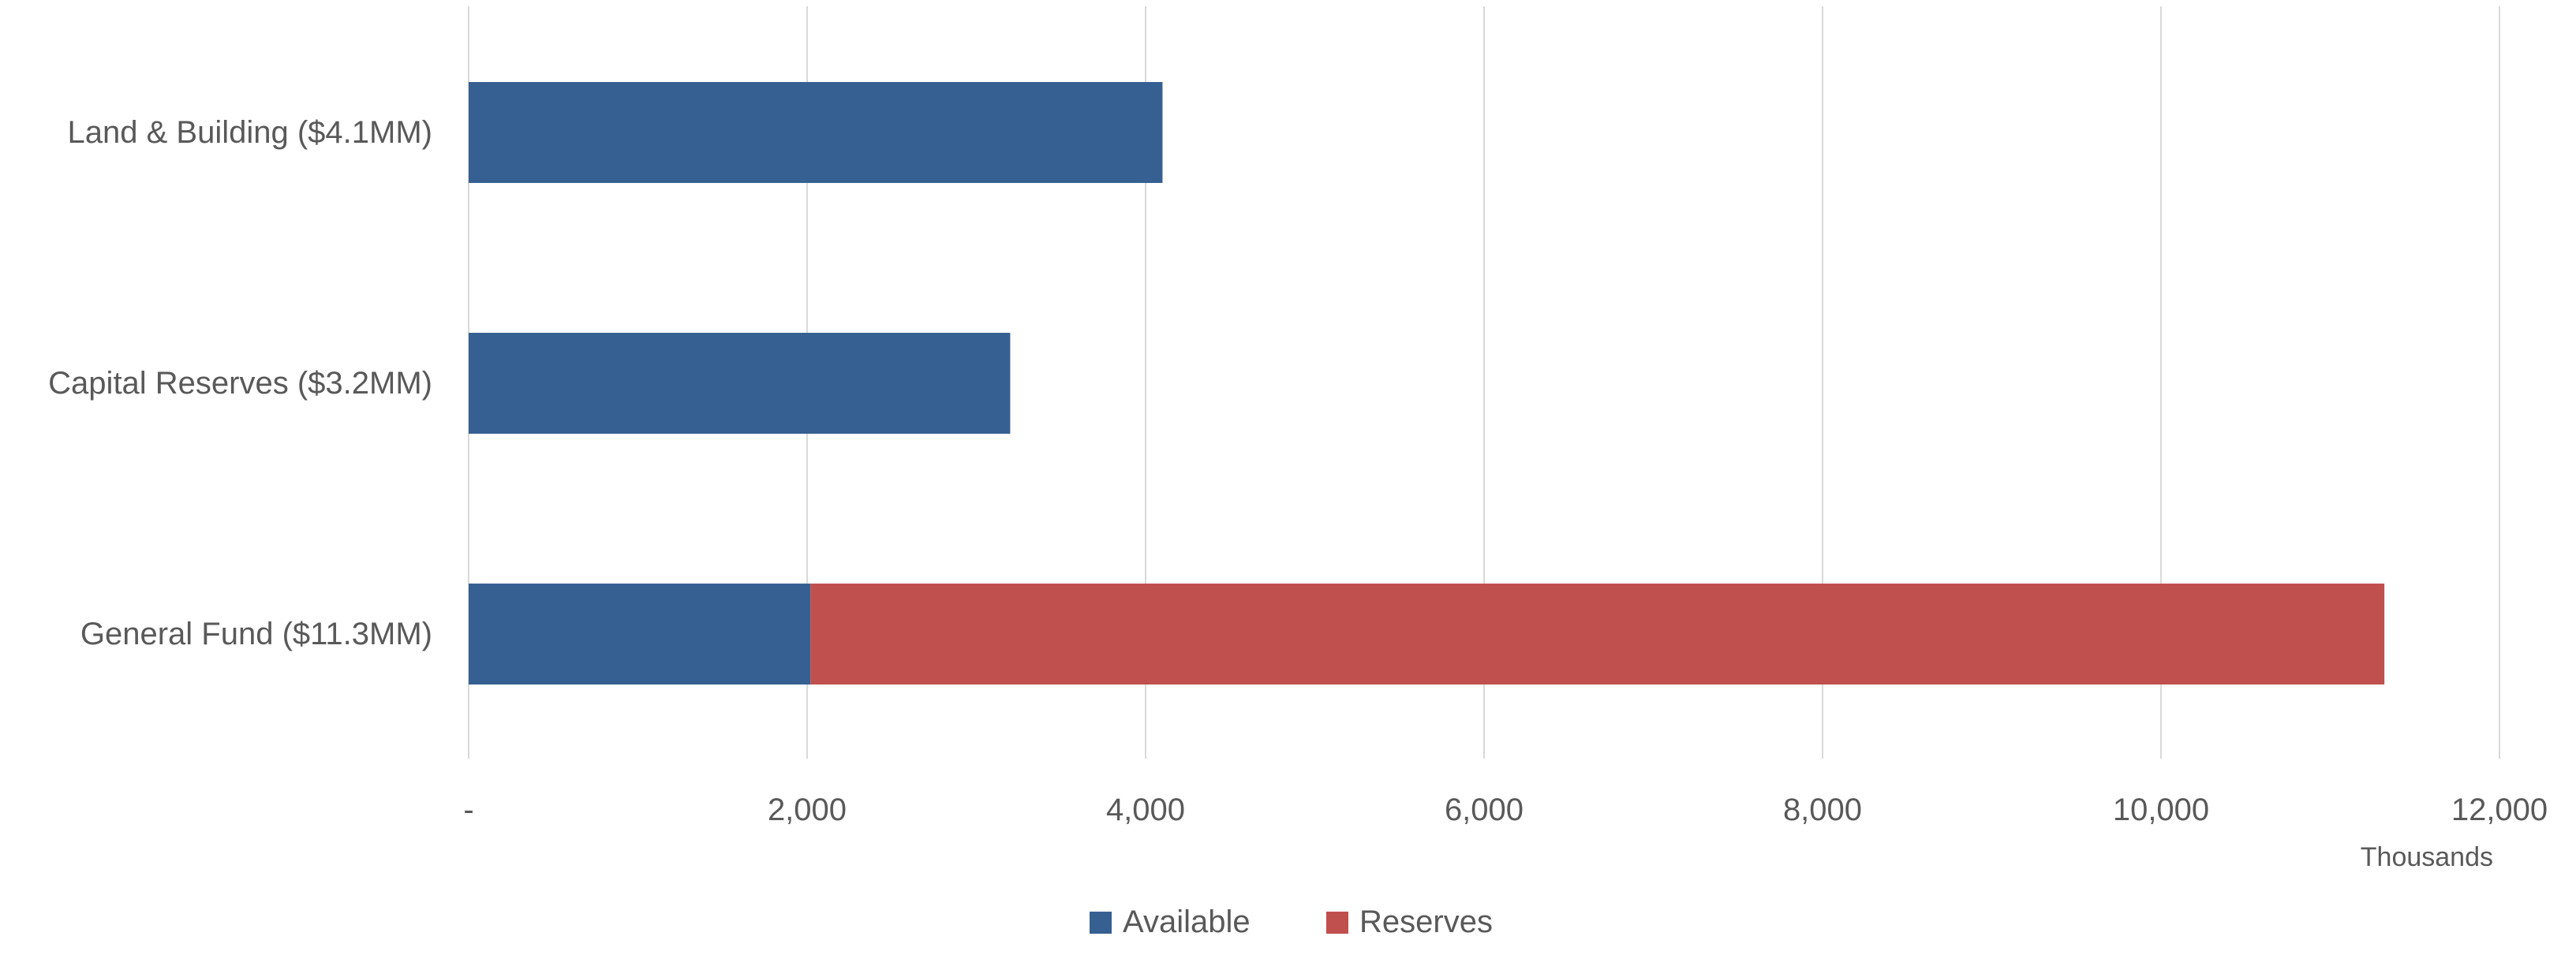 The height and width of the screenshot is (955, 2576). Describe the element at coordinates (2161, 810) in the screenshot. I see `x-tick-label-5: 10,000` at that location.